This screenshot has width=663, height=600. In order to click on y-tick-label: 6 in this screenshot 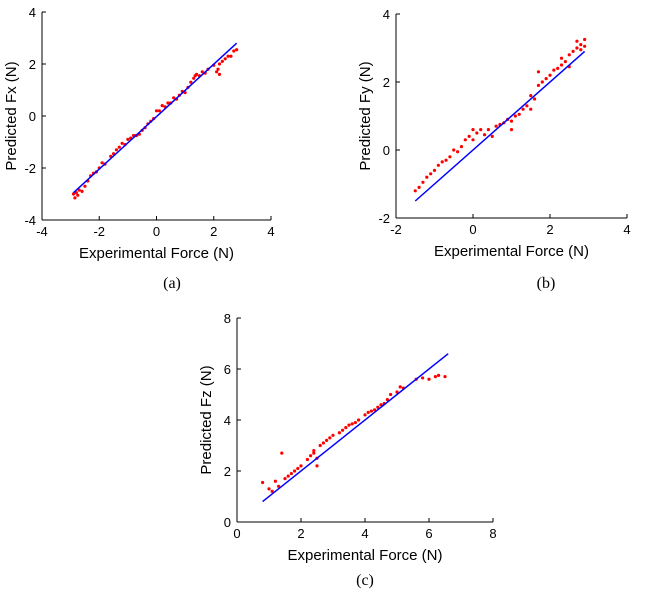, I will do `click(227, 369)`.